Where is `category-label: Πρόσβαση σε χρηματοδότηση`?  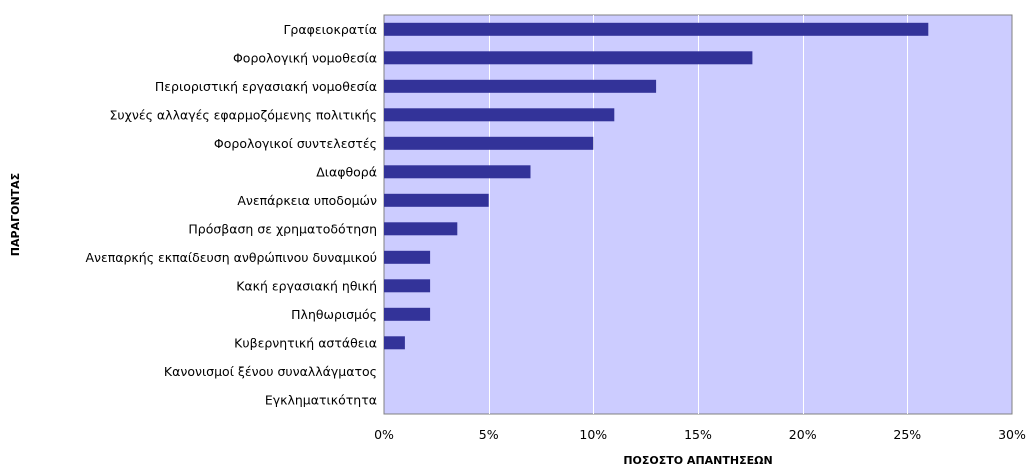 category-label: Πρόσβαση σε χρηματοδότηση is located at coordinates (282, 228).